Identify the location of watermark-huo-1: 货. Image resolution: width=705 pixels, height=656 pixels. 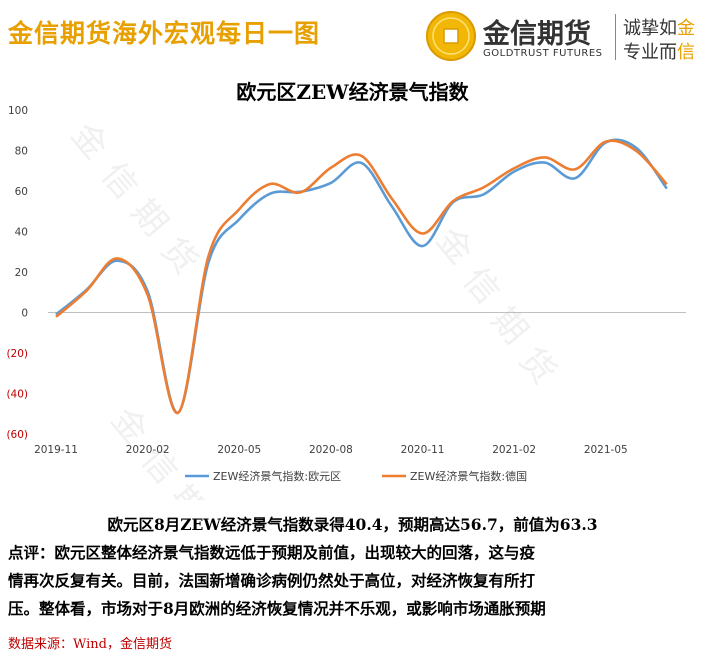
(179, 256).